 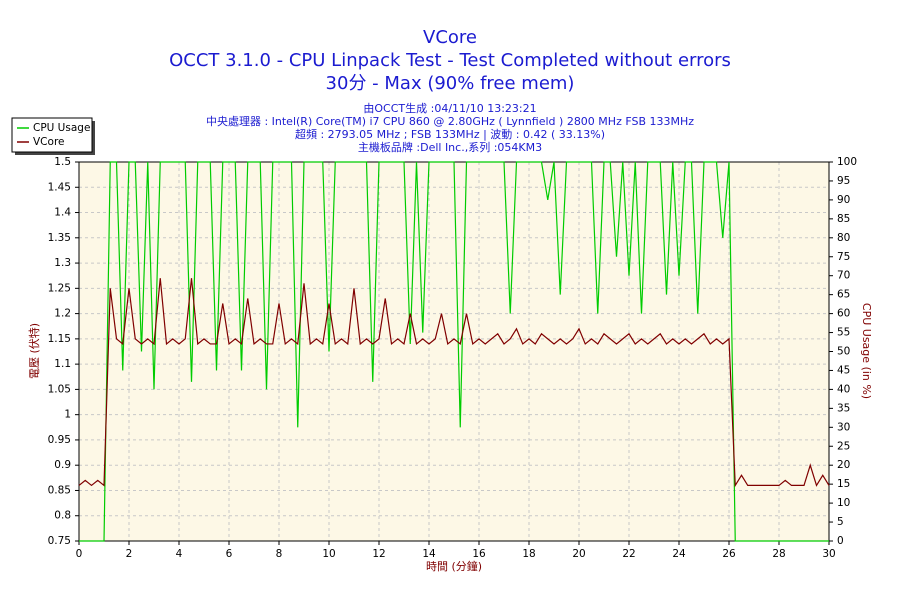 I want to click on y2-tick-label: 100, so click(x=847, y=162).